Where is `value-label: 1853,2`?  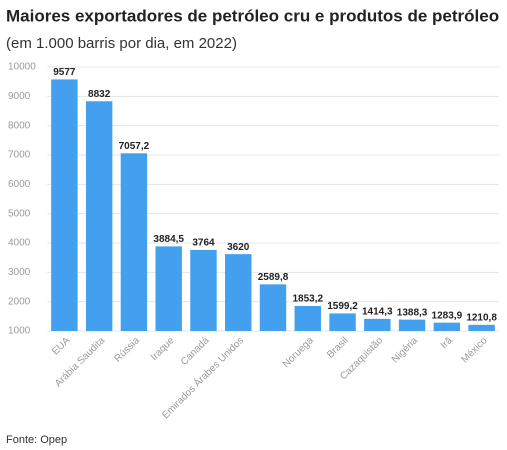
value-label: 1853,2 is located at coordinates (307, 299).